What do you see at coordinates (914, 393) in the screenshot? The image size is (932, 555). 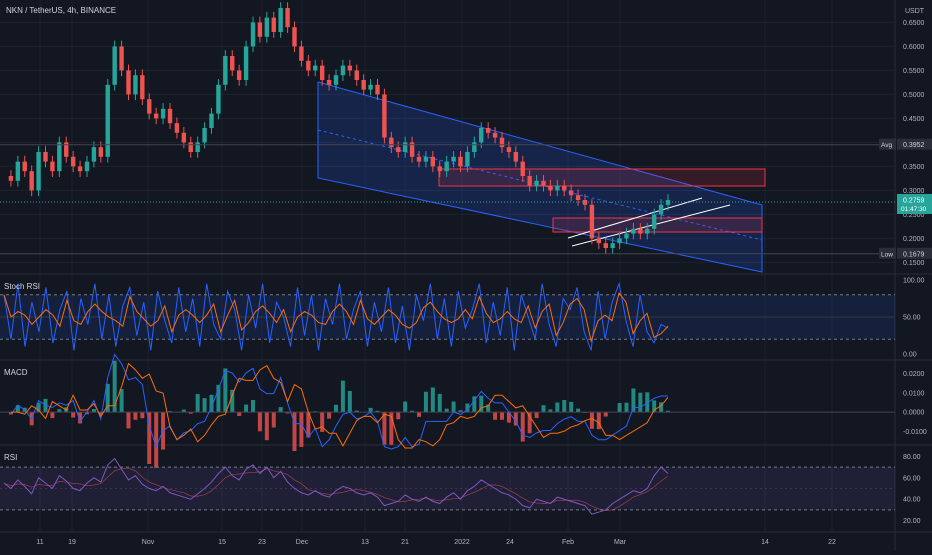 I see `macd-tick-label: 0.0100` at bounding box center [914, 393].